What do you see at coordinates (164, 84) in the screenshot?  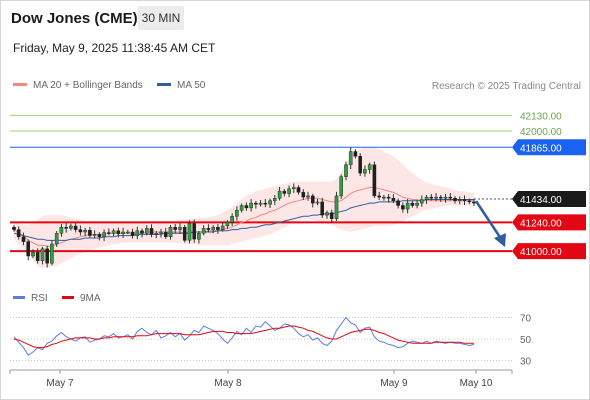 I see `ma50-swatch` at bounding box center [164, 84].